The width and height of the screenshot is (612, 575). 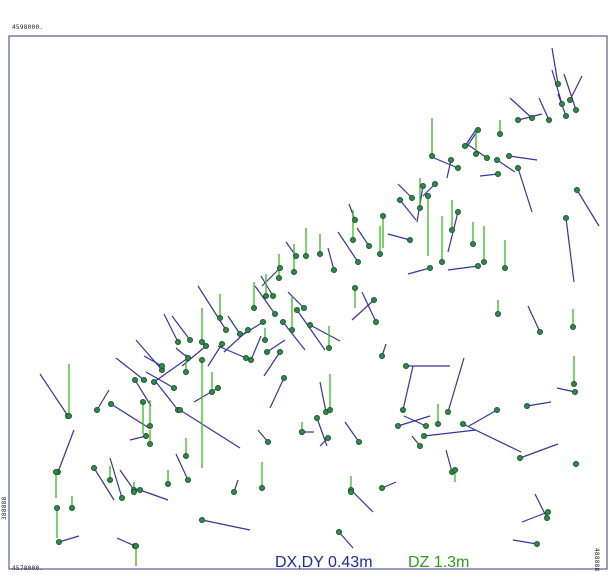 What do you see at coordinates (28, 568) in the screenshot?
I see `south-coordinate-label: 4578000.` at bounding box center [28, 568].